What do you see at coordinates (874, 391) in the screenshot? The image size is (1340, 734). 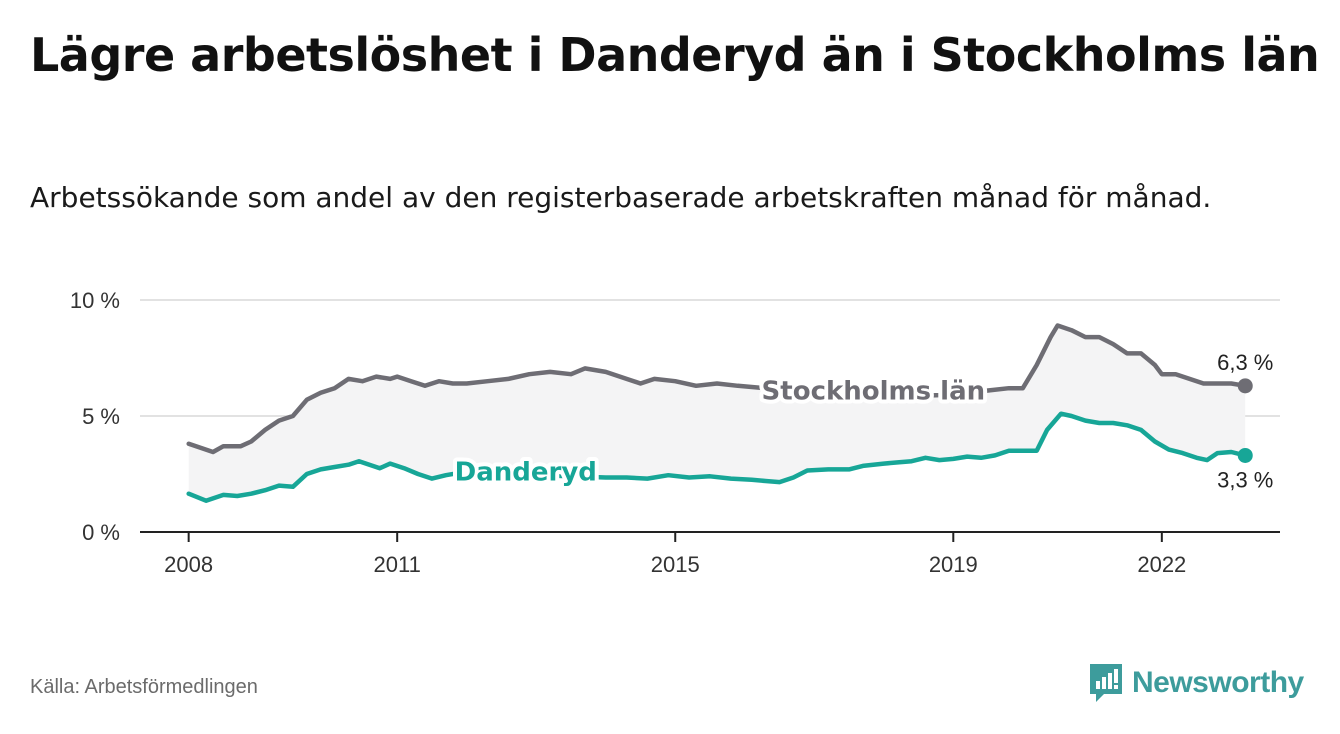 I see `series-label-stockholms-lan: Stockholms län` at bounding box center [874, 391].